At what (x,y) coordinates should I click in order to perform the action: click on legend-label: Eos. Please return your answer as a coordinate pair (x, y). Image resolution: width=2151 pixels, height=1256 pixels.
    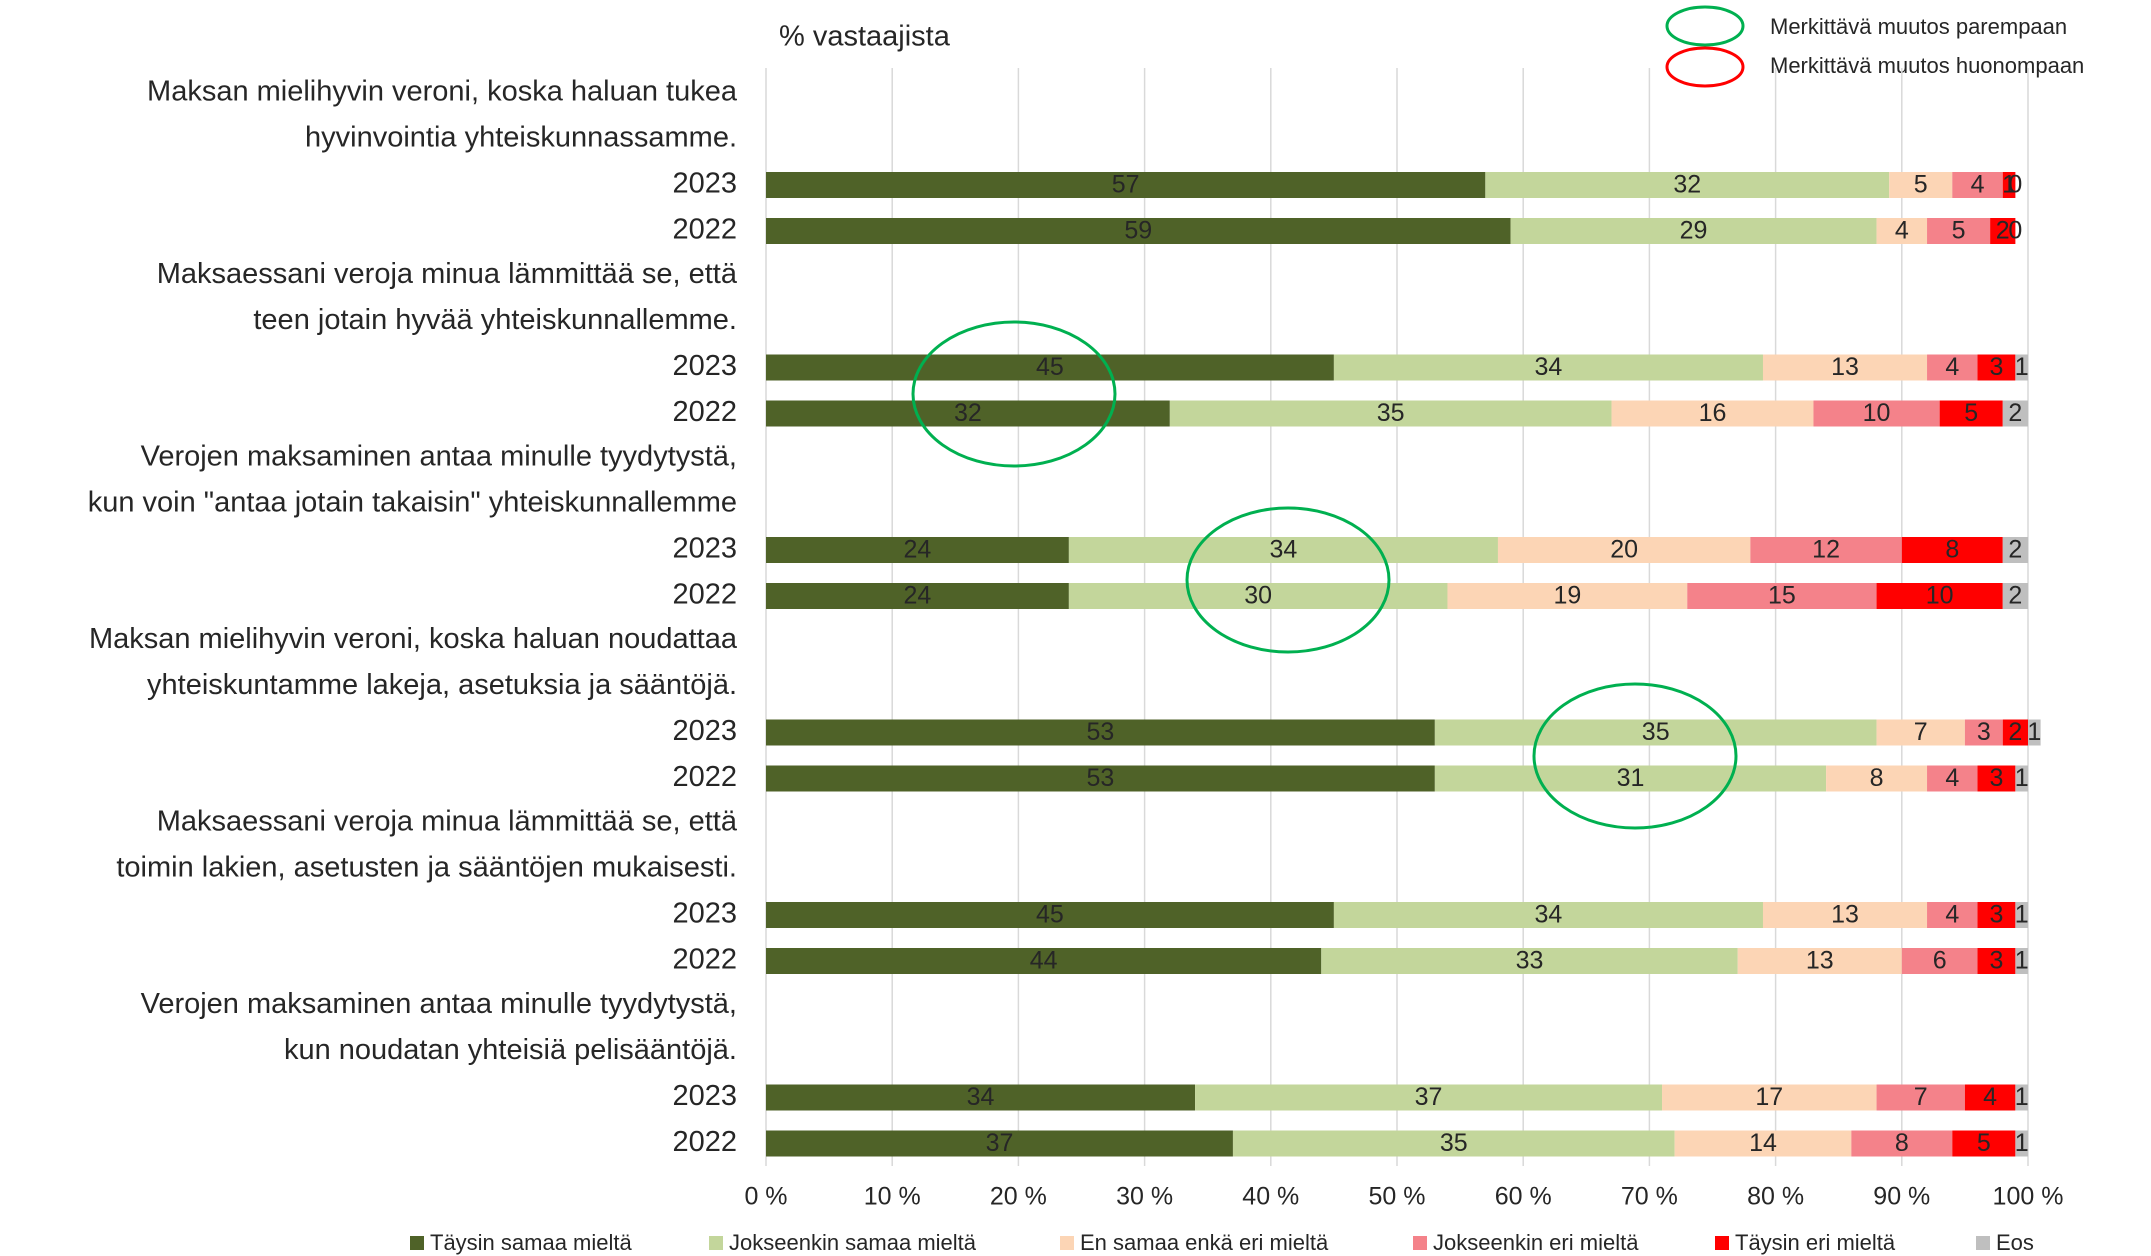
    Looking at the image, I should click on (2015, 1242).